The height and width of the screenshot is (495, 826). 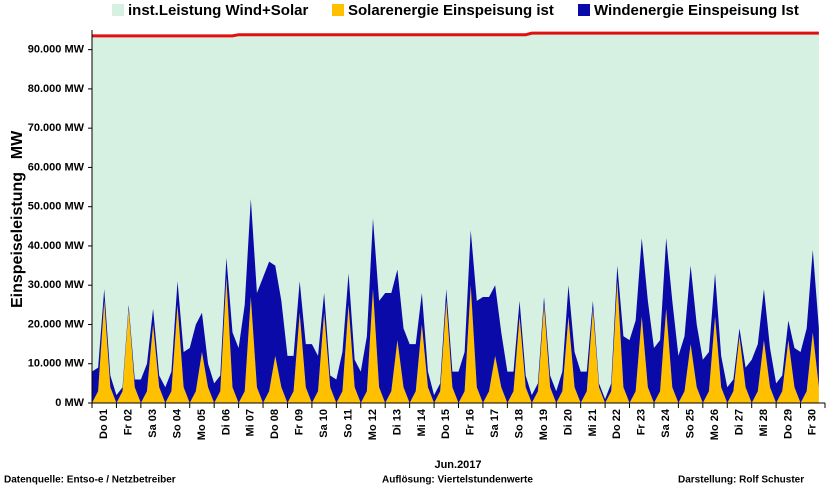 I want to click on x-tick-label: Mo 05, so click(x=202, y=424).